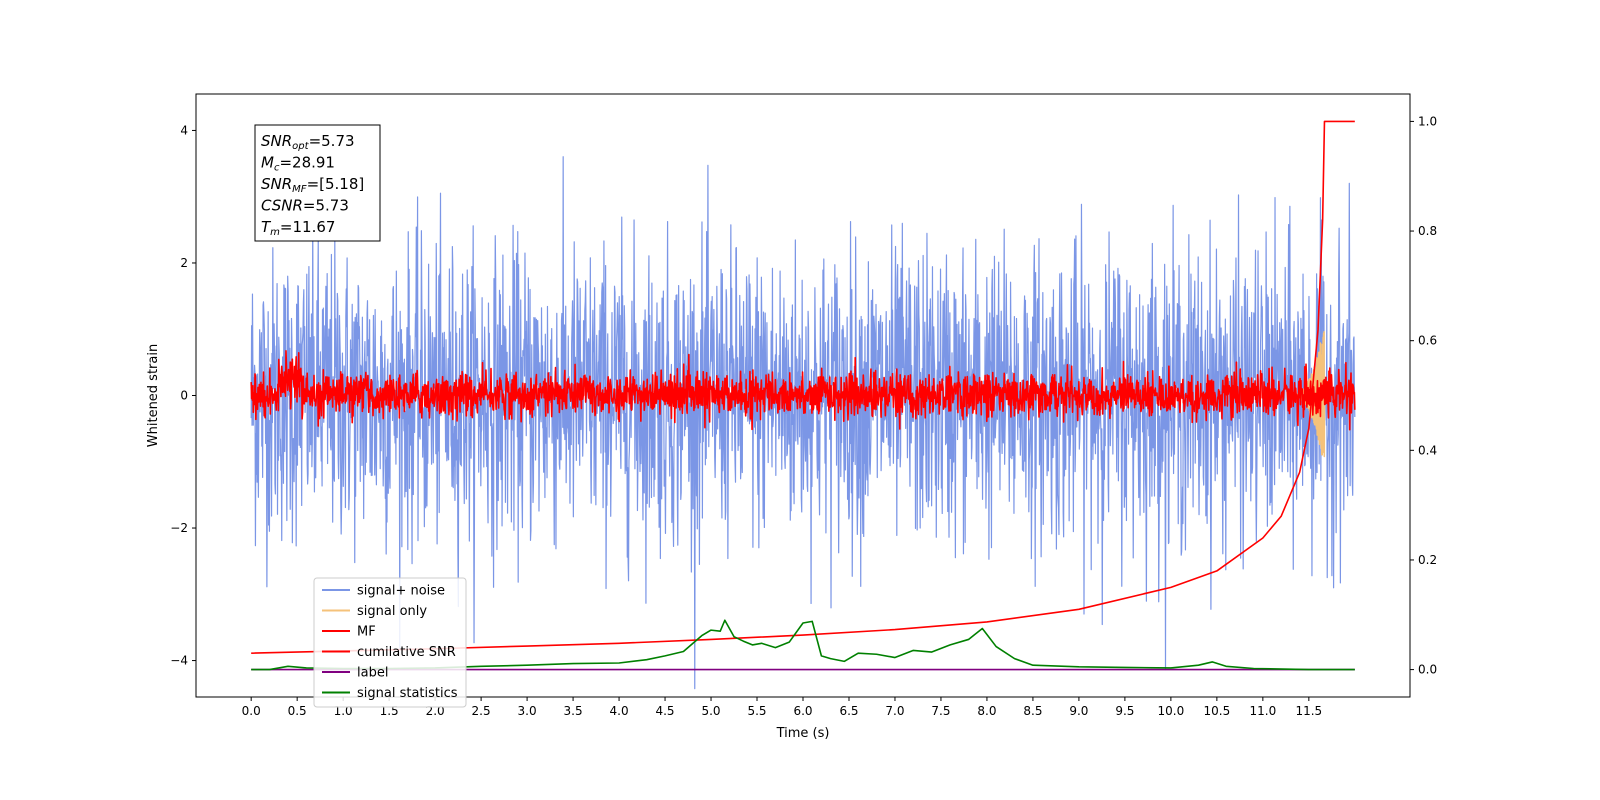  What do you see at coordinates (664, 711) in the screenshot?
I see `x-tick-label: 4.5` at bounding box center [664, 711].